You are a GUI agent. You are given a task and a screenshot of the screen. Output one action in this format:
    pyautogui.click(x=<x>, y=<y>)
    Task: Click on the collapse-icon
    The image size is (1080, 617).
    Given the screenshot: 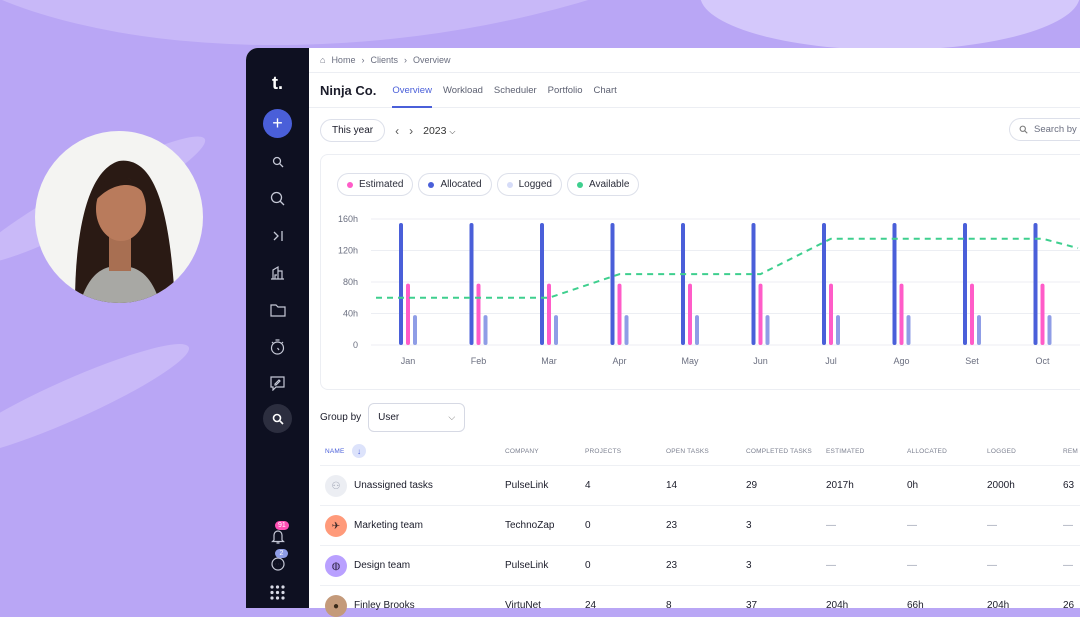 What is the action you would take?
    pyautogui.click(x=278, y=235)
    